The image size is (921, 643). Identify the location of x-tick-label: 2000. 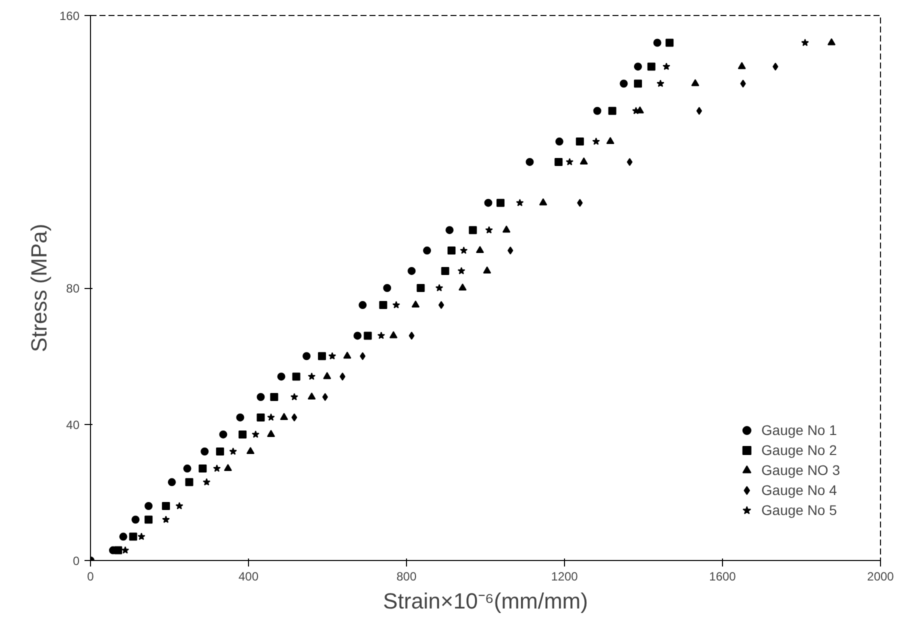
(880, 577).